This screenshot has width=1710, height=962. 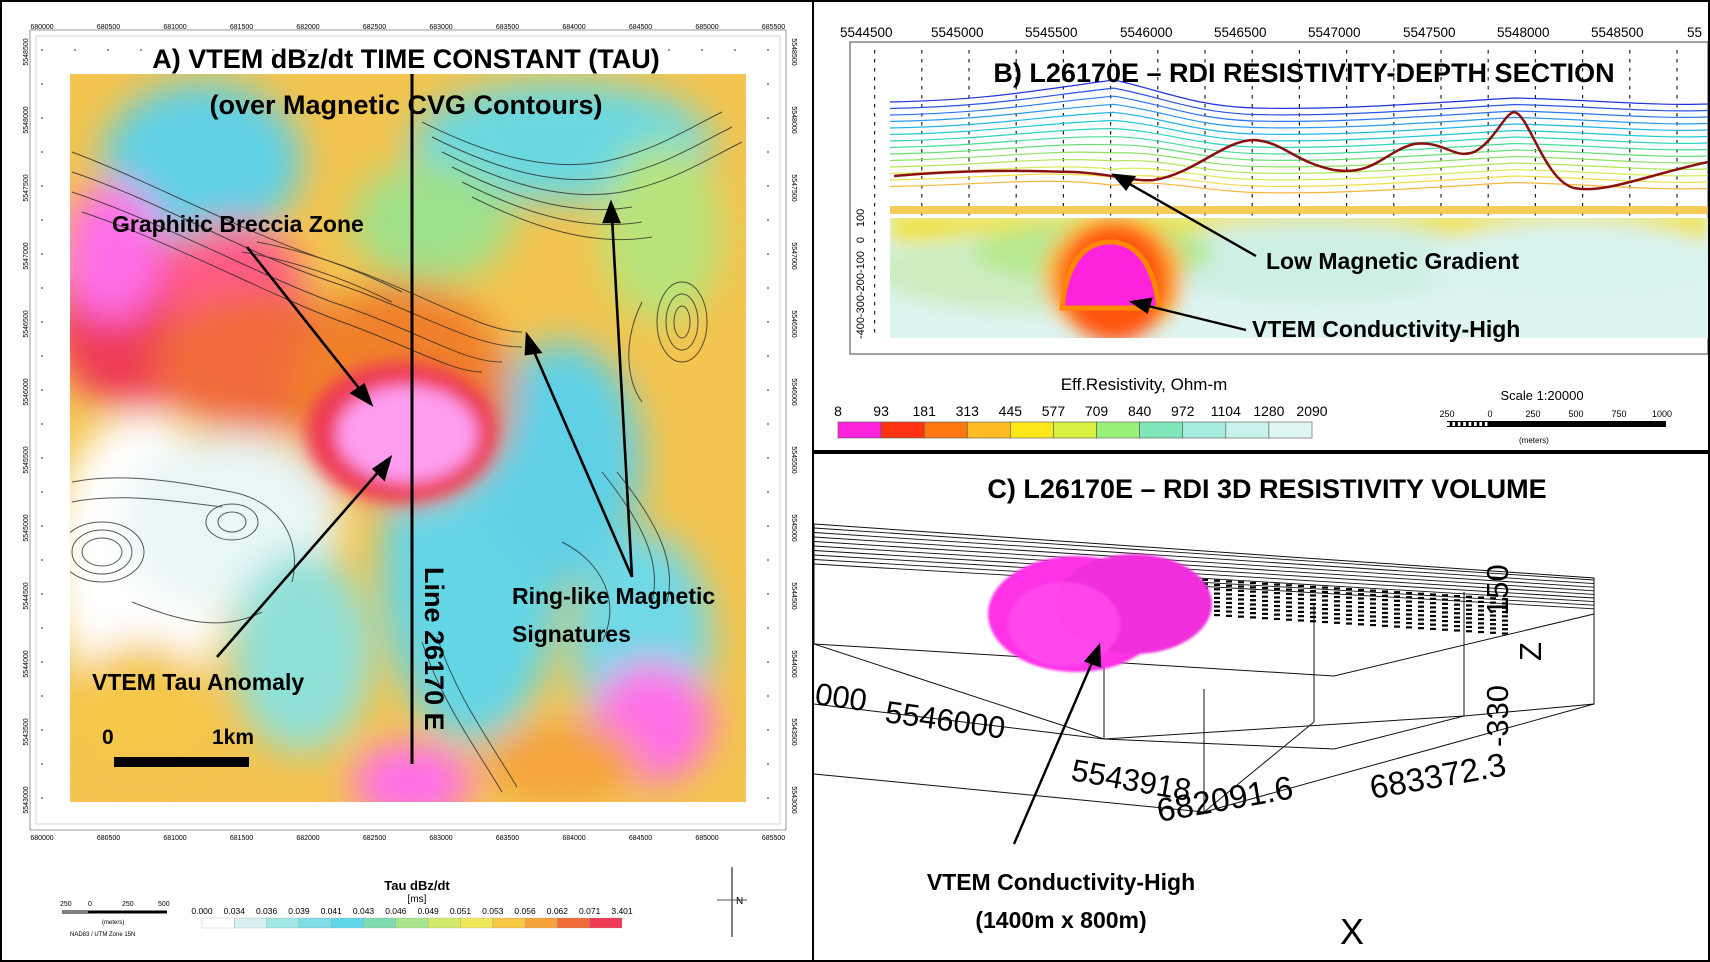 What do you see at coordinates (1110, 275) in the screenshot?
I see `conductor-anomaly` at bounding box center [1110, 275].